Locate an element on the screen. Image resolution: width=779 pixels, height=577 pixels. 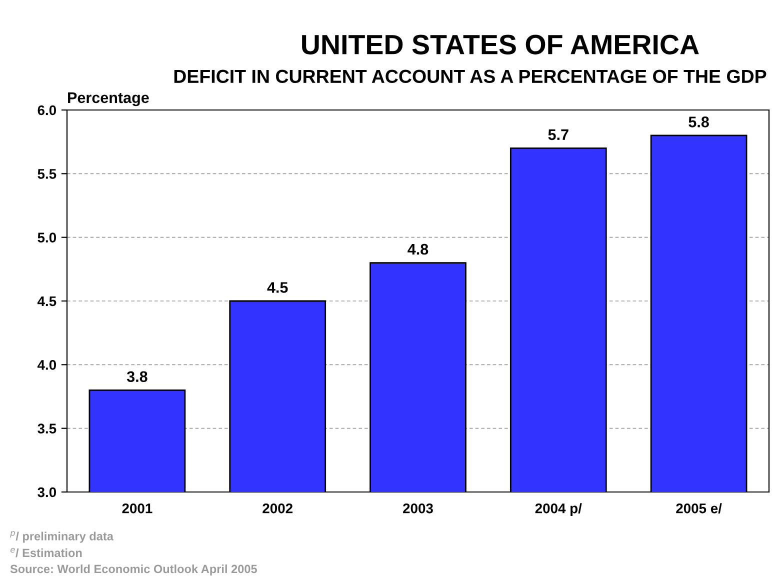
x-tick-label: 2003 is located at coordinates (418, 508).